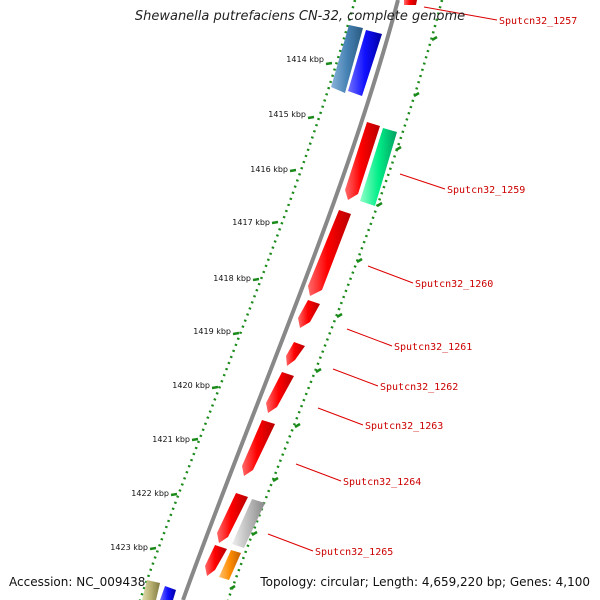 This screenshot has height=600, width=600. Describe the element at coordinates (269, 169) in the screenshot. I see `ruler-label-1416: 1416 kbp` at that location.